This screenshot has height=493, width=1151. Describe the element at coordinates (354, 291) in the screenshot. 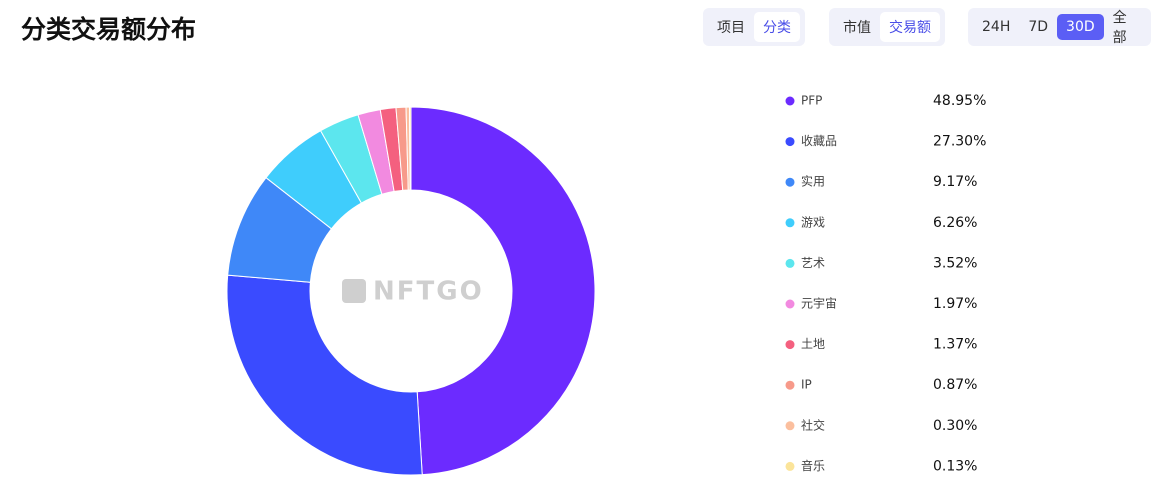

I see `watermark-icon` at that location.